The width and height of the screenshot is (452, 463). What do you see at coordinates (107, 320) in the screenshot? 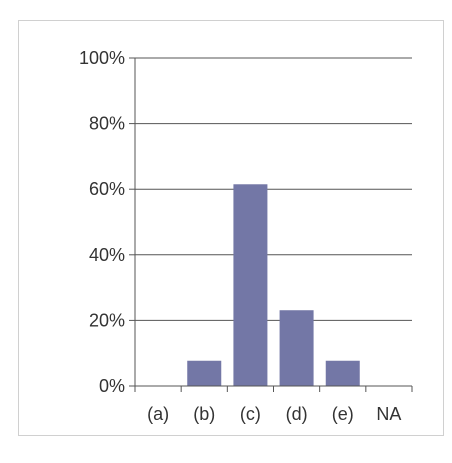
I see `y-tick-label: 20%` at bounding box center [107, 320].